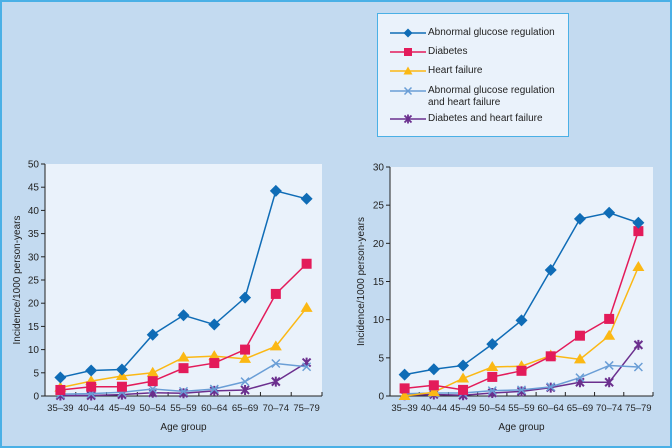 Image resolution: width=672 pixels, height=448 pixels. I want to click on y-tick-label: 30, so click(379, 168).